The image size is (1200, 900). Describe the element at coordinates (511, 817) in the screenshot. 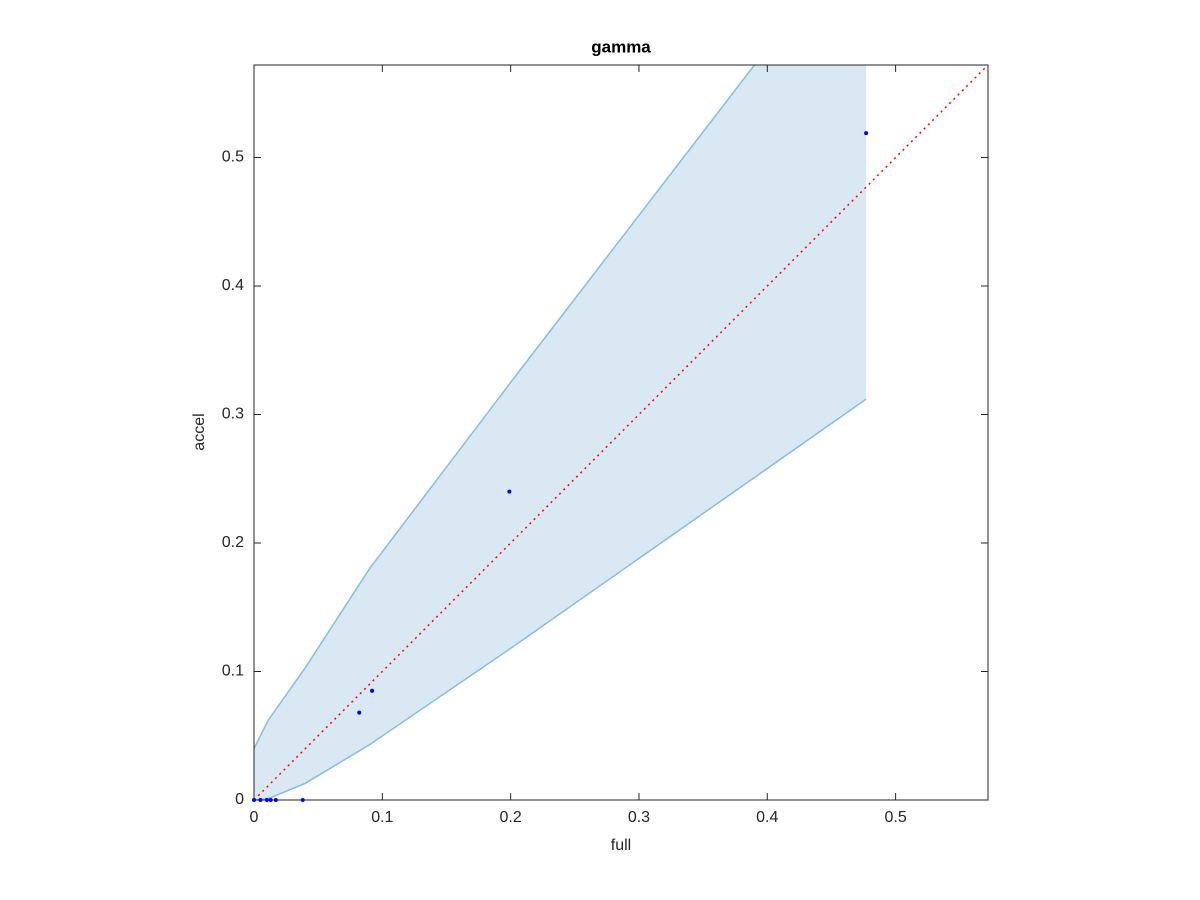

I see `x-tick-label: 0.2` at that location.